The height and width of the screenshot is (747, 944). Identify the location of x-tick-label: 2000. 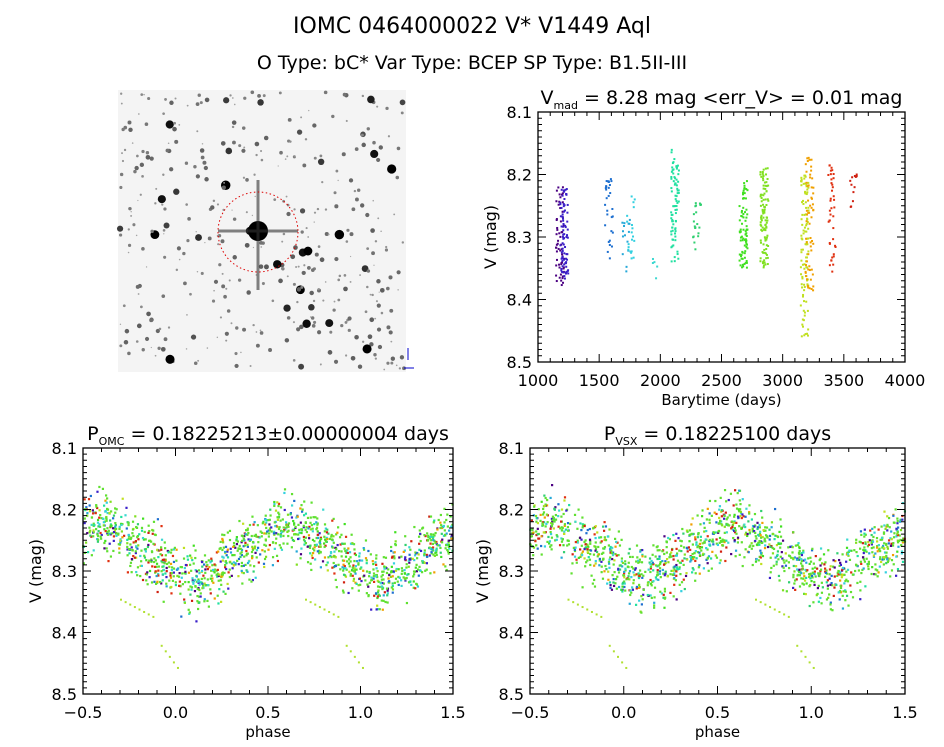
(660, 380).